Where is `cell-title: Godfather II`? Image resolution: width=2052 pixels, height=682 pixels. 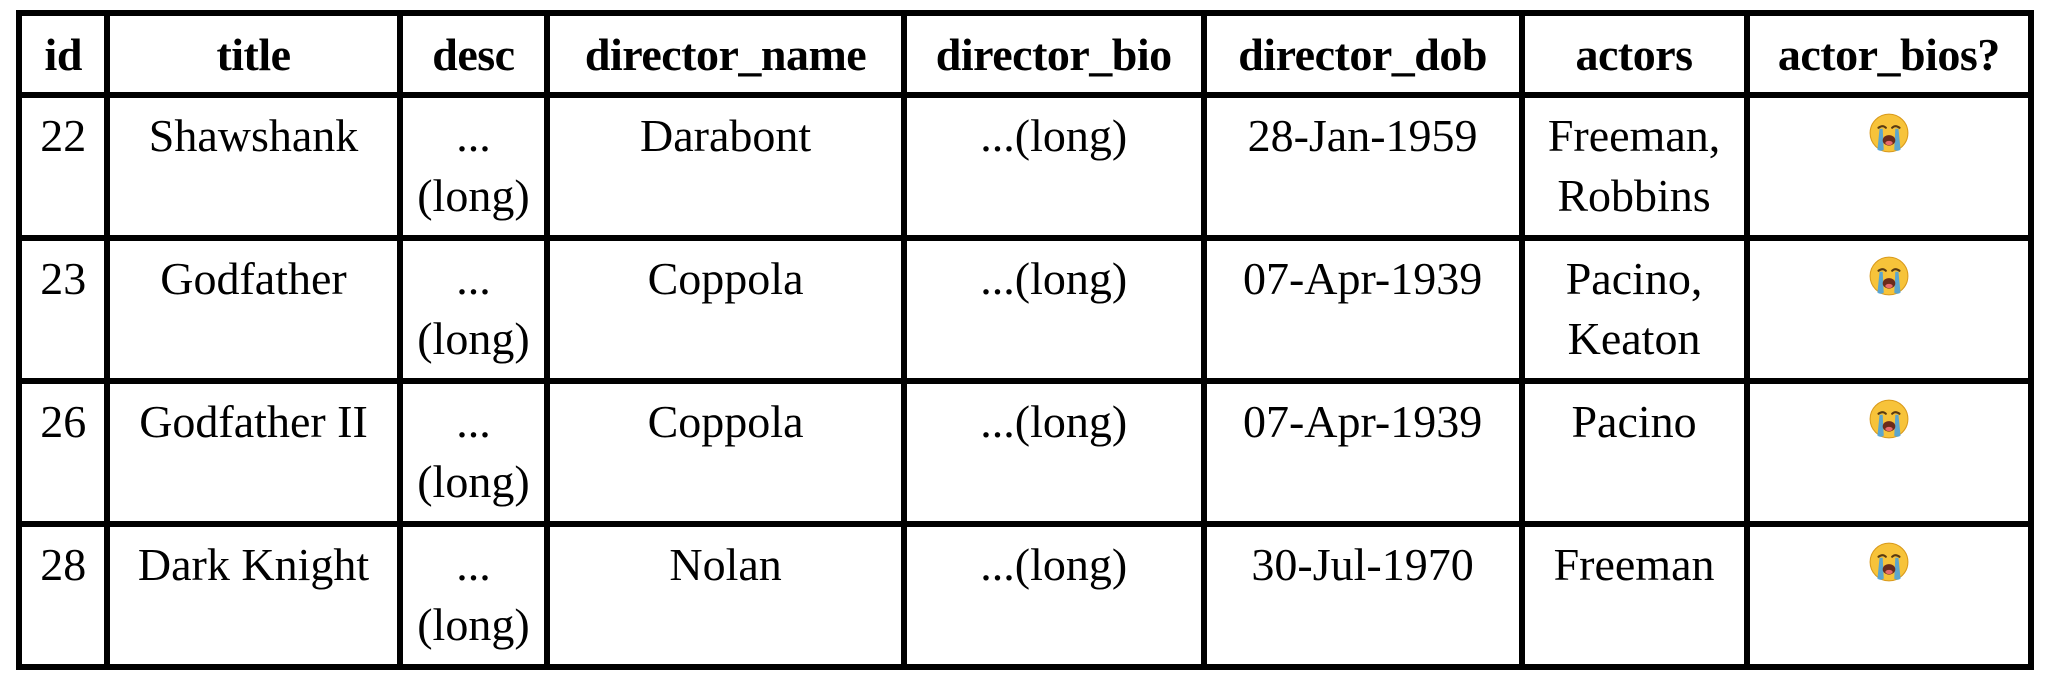
cell-title: Godfather II is located at coordinates (253, 452).